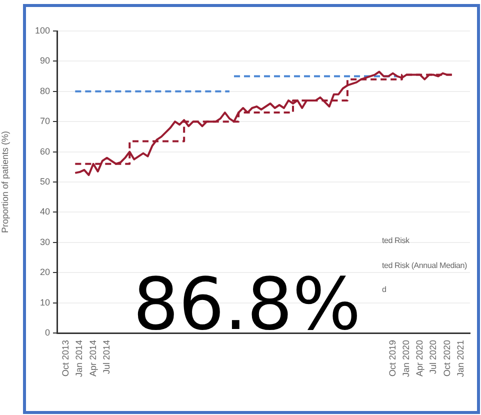 The height and width of the screenshot is (415, 481). What do you see at coordinates (45, 181) in the screenshot?
I see `y-tick-label: 50` at bounding box center [45, 181].